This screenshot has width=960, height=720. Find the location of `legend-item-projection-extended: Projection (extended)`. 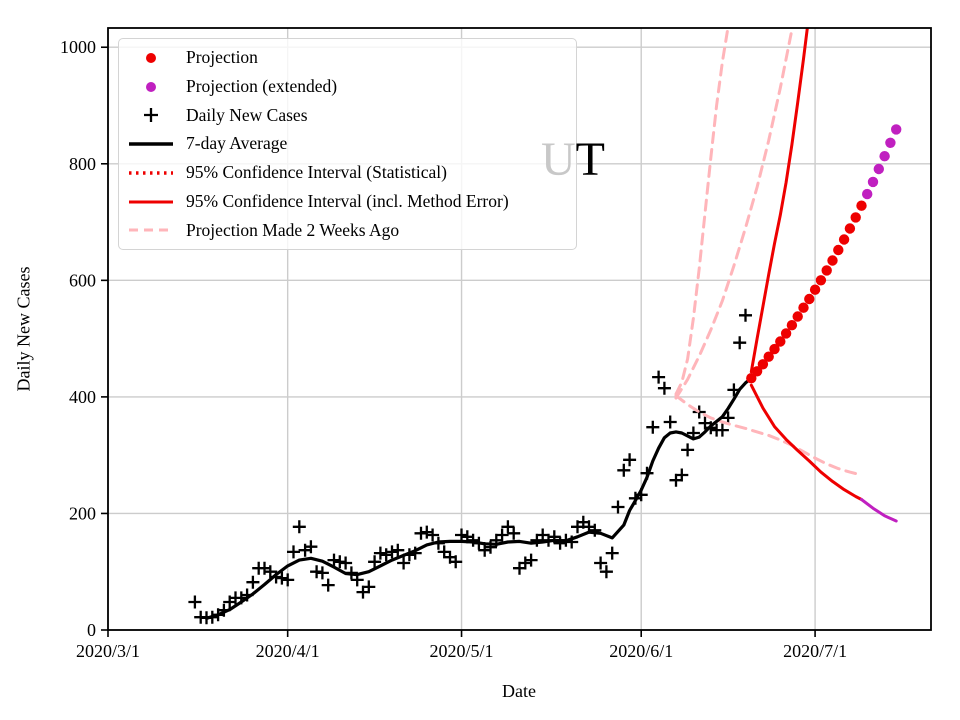

legend-item-projection-extended: Projection (extended) is located at coordinates (352, 87).